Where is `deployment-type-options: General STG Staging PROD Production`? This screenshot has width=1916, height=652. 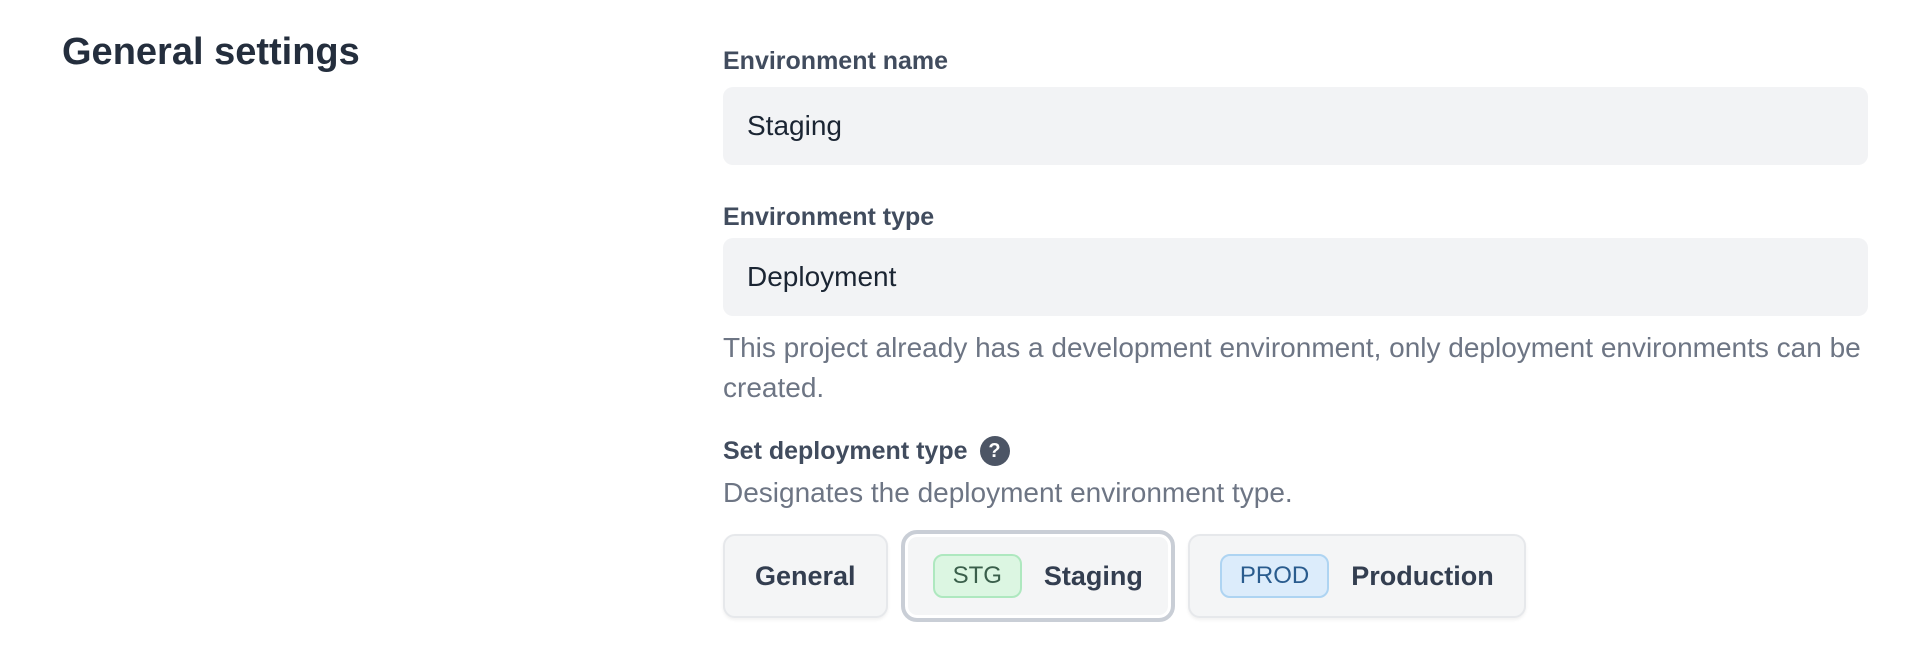 deployment-type-options: General STG Staging PROD Production is located at coordinates (1295, 576).